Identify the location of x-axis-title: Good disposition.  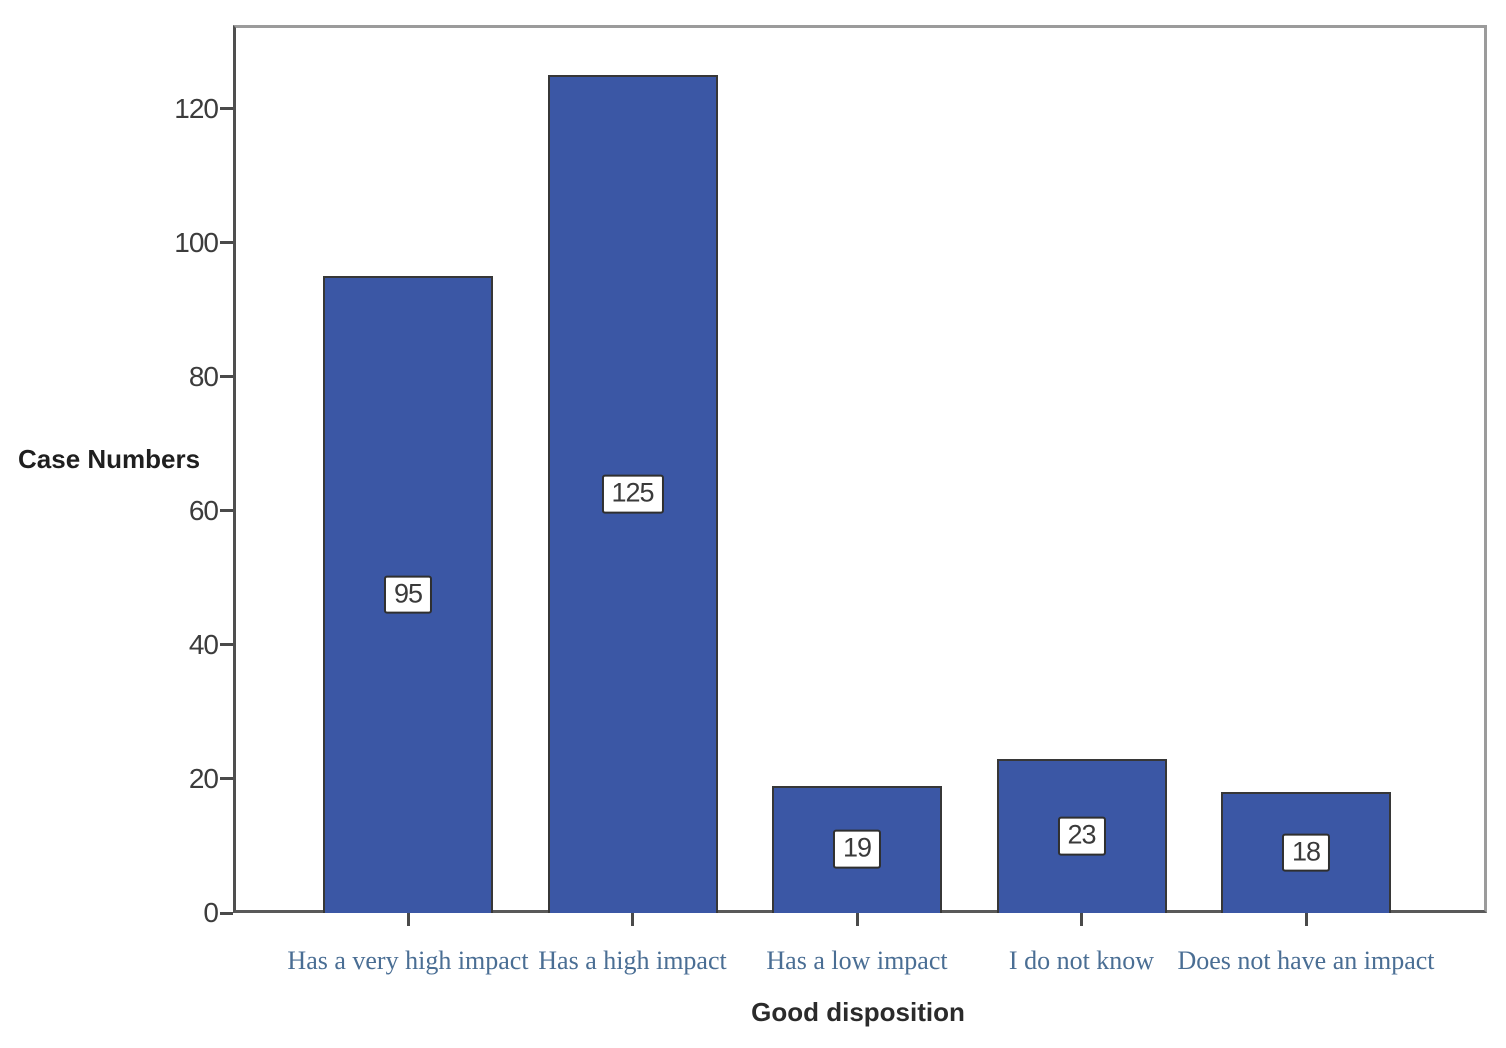
(858, 1012).